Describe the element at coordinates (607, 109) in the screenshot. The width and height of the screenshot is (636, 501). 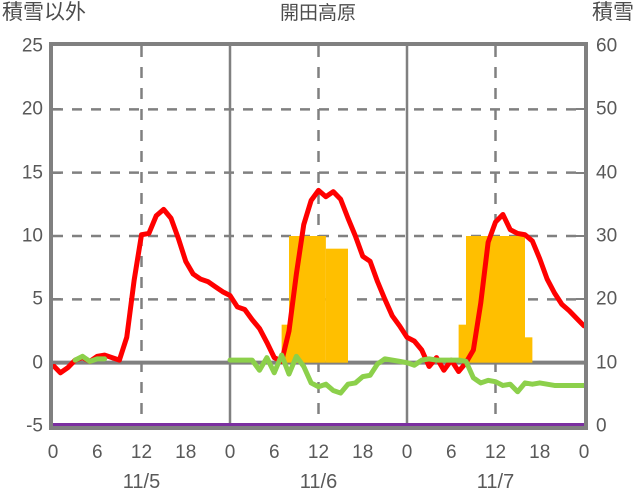
I see `y-axis-tick-right: 50` at that location.